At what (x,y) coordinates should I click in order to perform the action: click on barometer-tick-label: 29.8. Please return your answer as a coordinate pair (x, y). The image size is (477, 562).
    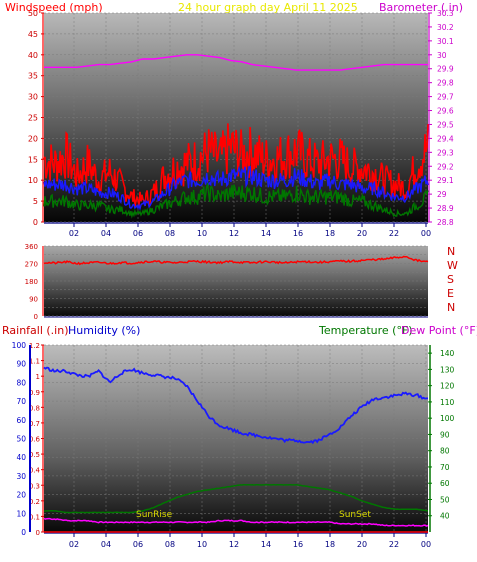
    Looking at the image, I should click on (445, 83).